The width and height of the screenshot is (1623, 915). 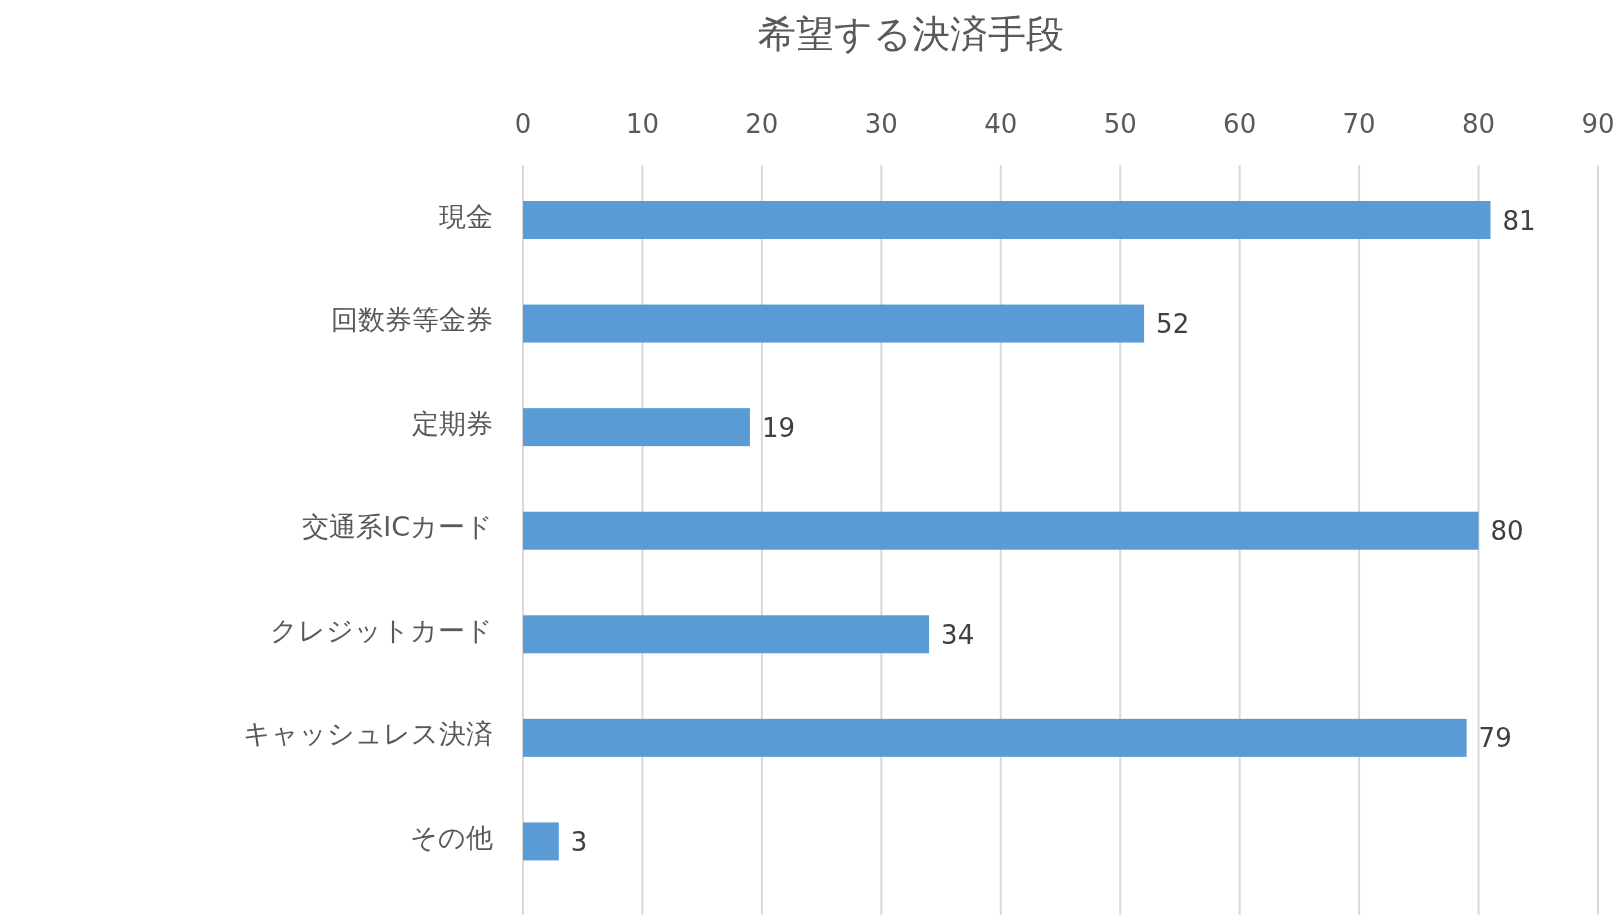 I want to click on label: 3, so click(x=579, y=841).